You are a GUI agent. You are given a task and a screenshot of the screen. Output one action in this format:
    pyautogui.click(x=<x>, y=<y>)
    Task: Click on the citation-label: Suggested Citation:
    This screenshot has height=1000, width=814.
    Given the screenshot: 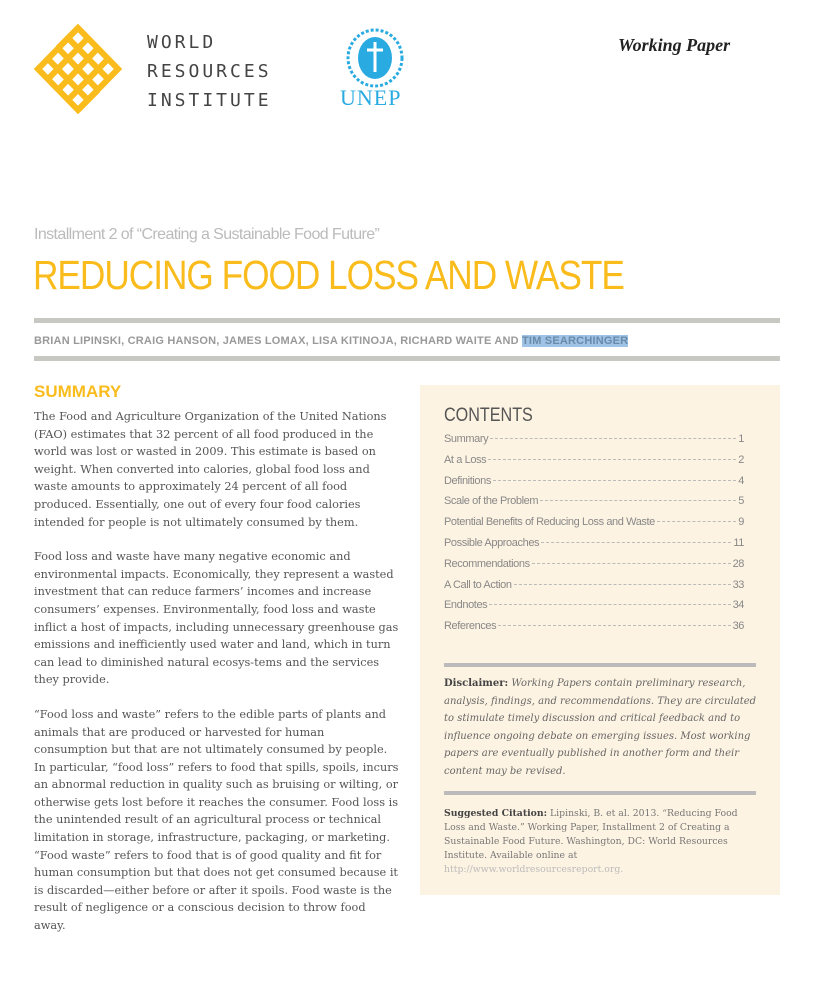 What is the action you would take?
    pyautogui.click(x=496, y=813)
    